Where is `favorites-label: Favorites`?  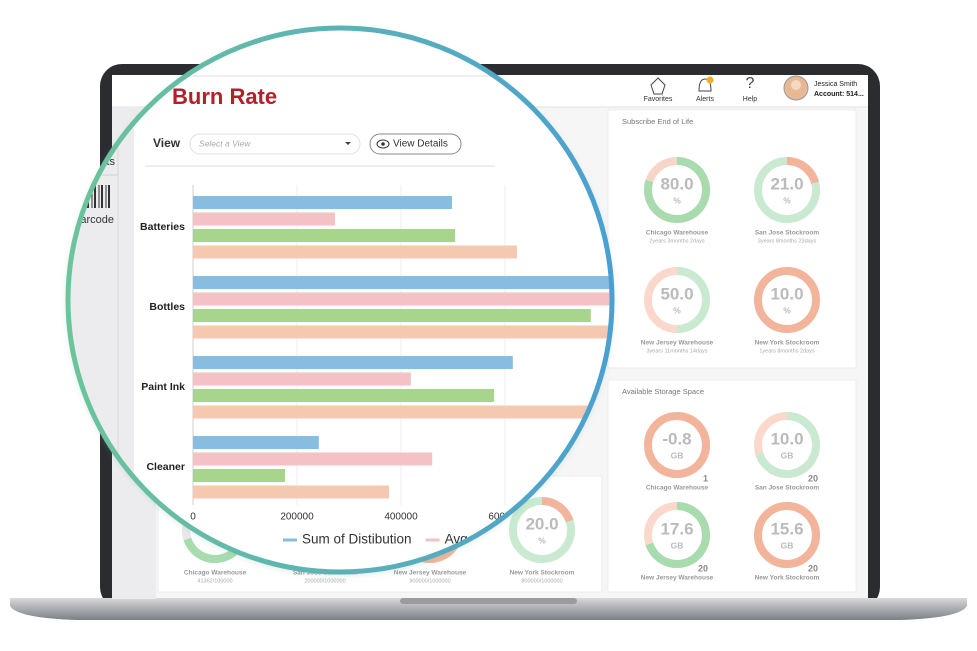
favorites-label: Favorites is located at coordinates (658, 99).